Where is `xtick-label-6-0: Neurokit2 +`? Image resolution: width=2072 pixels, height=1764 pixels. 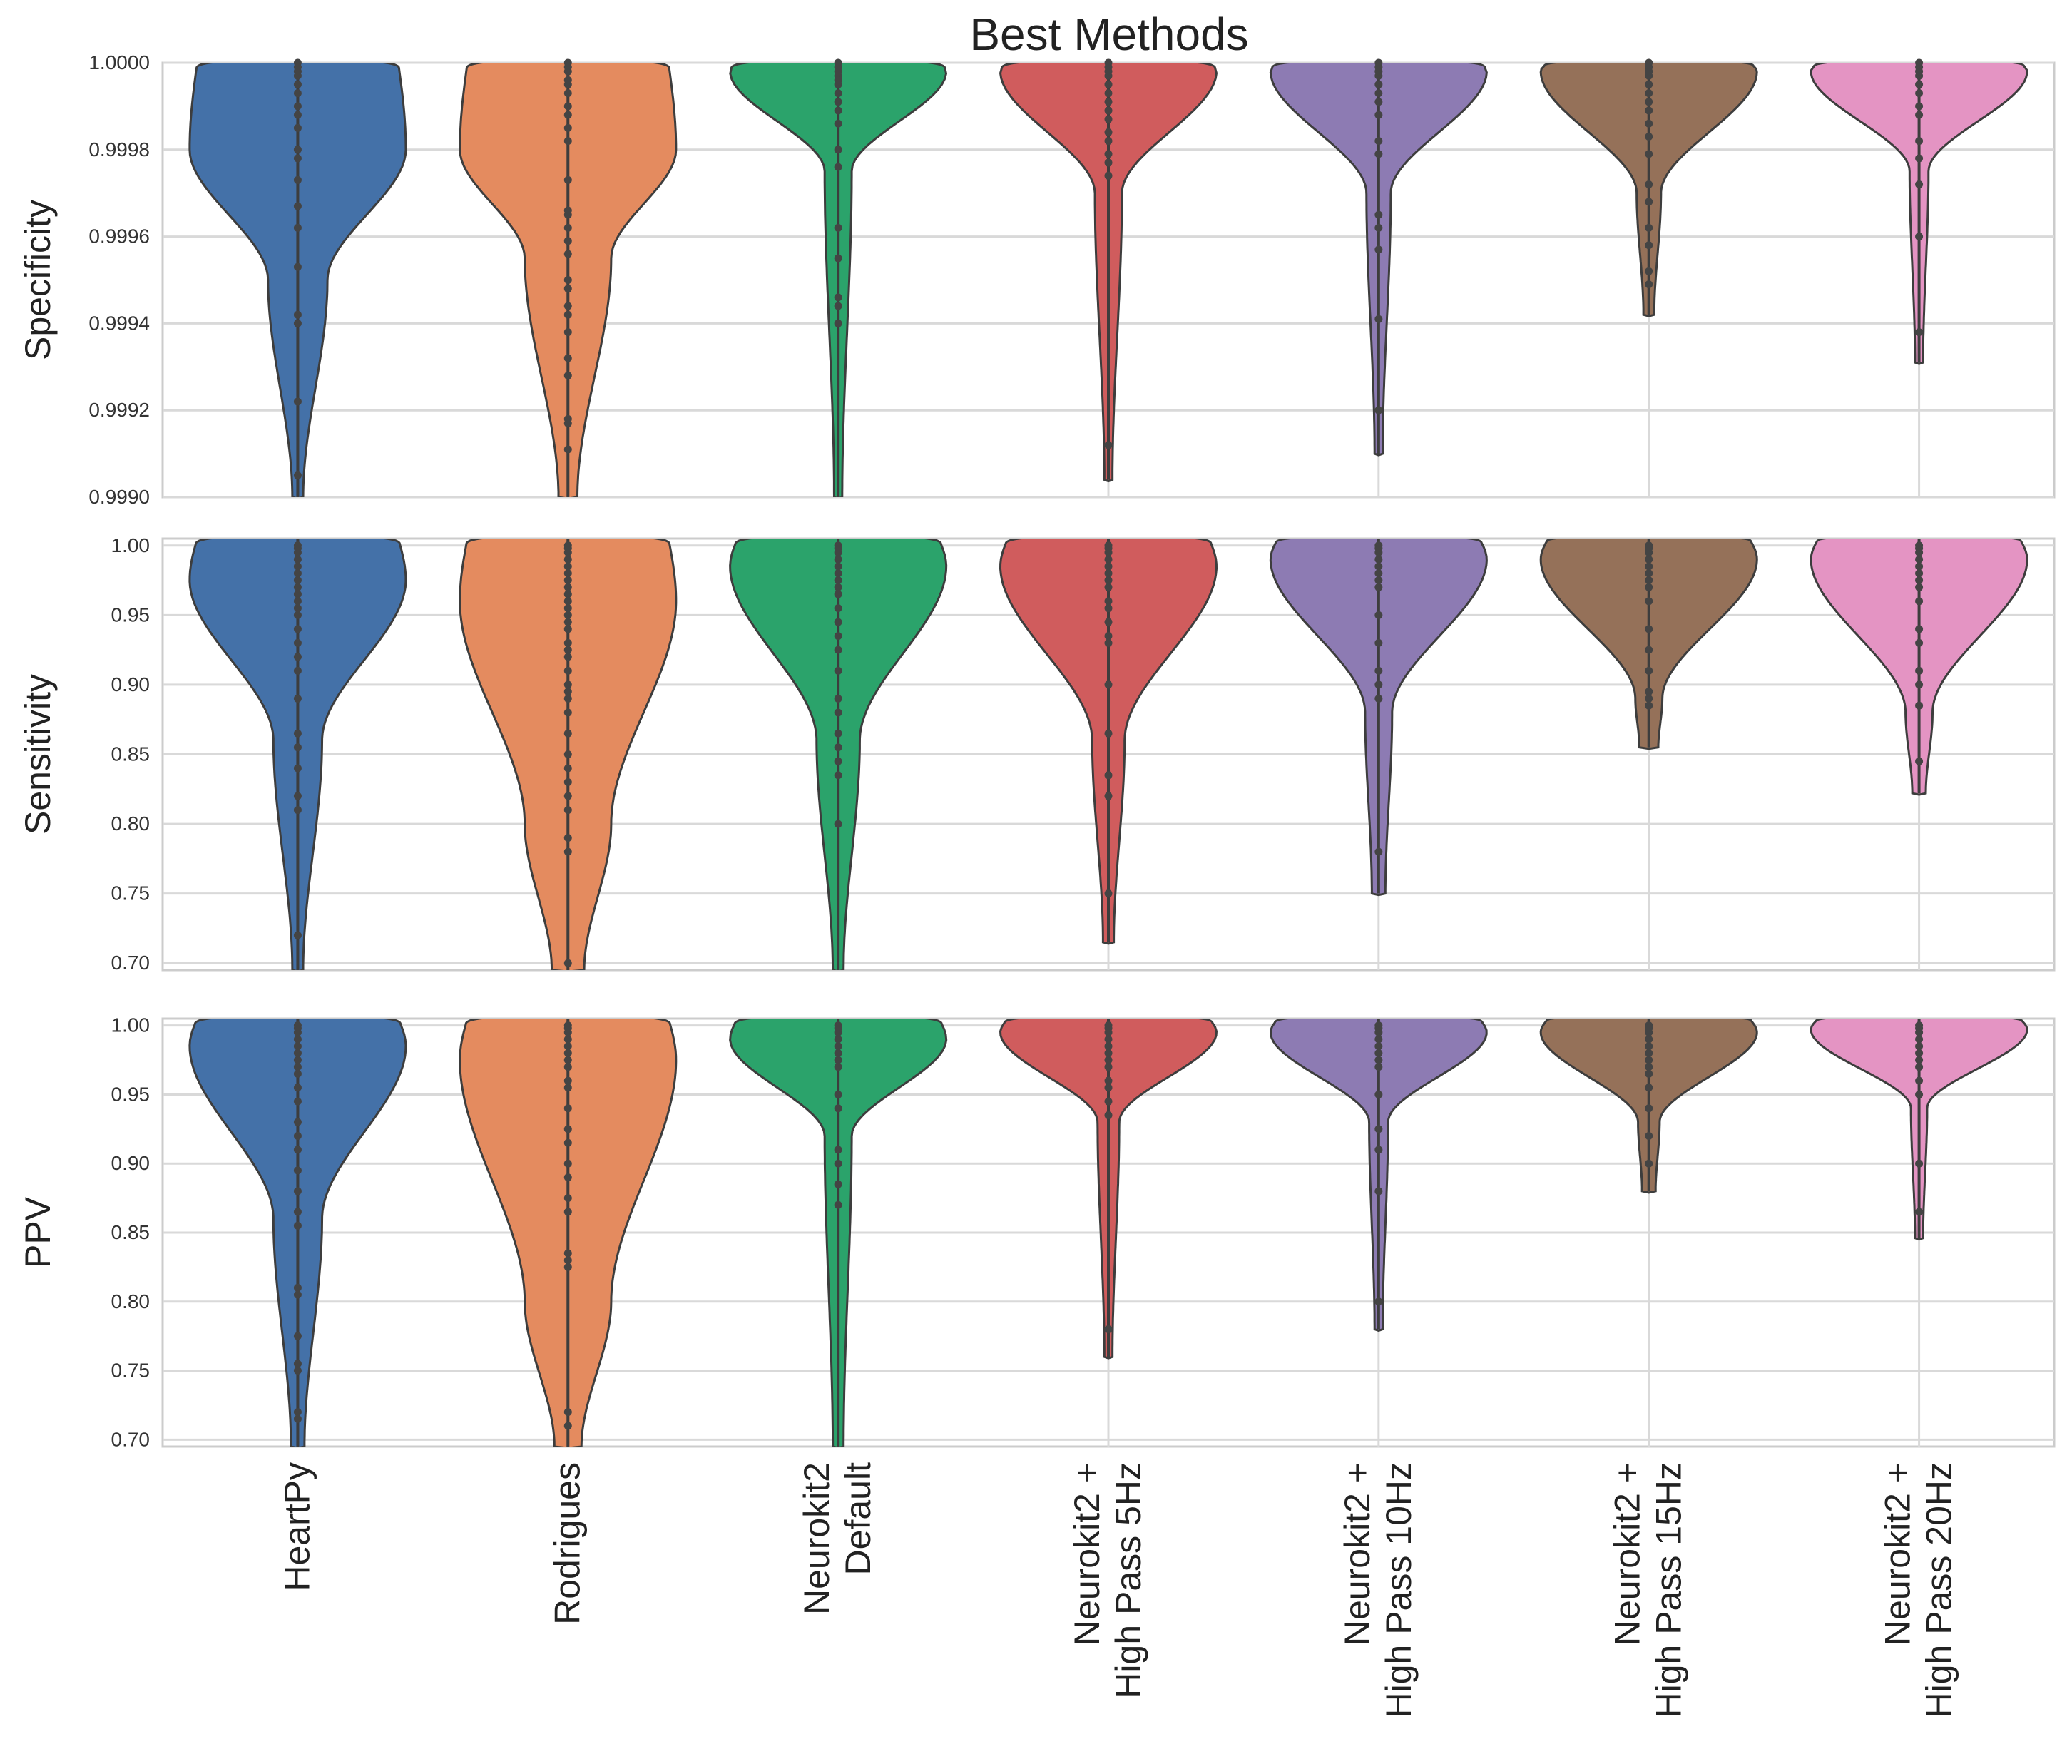 xtick-label-6-0: Neurokit2 + is located at coordinates (1898, 1554).